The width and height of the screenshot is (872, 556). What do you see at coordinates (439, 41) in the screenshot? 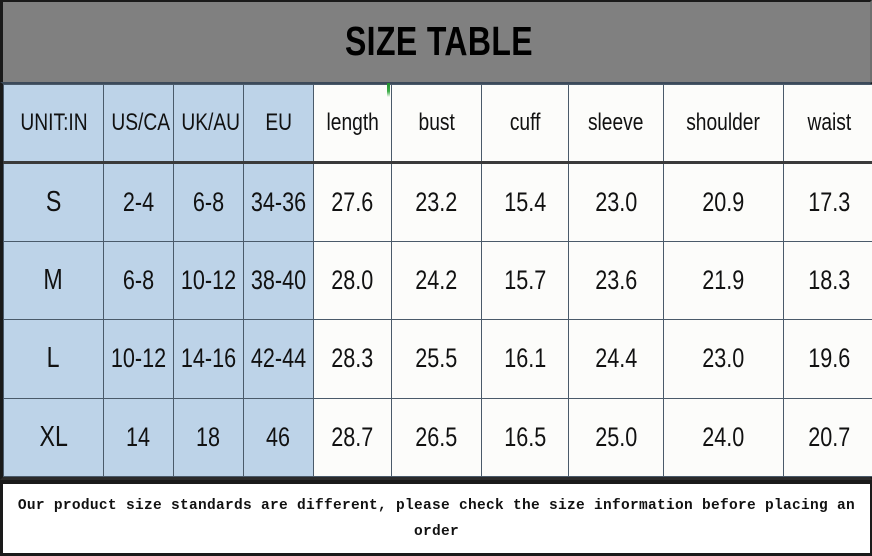
I see `page-title: SIZE TABLE` at bounding box center [439, 41].